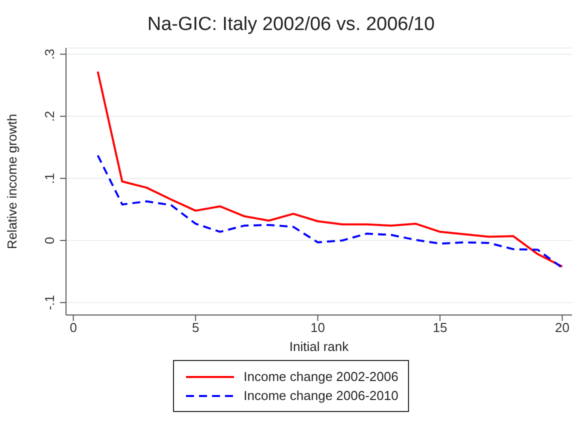  I want to click on y-axis-title: Relative income growth, so click(12, 182).